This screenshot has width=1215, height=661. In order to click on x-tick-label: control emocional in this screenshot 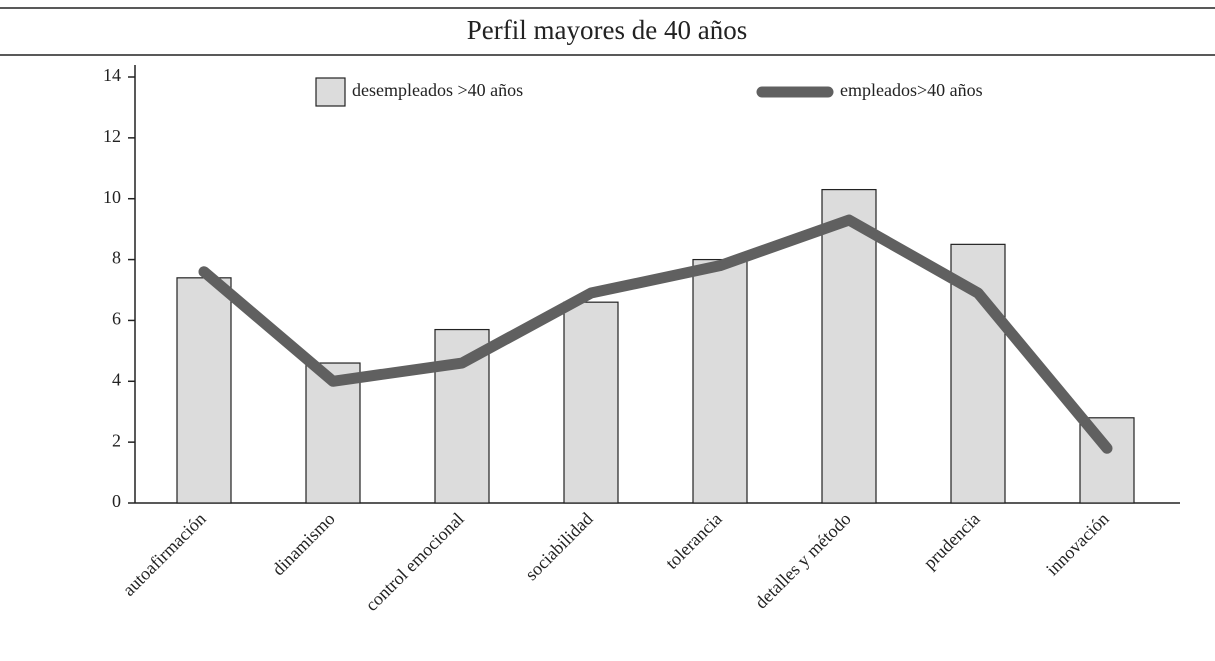, I will do `click(414, 562)`.